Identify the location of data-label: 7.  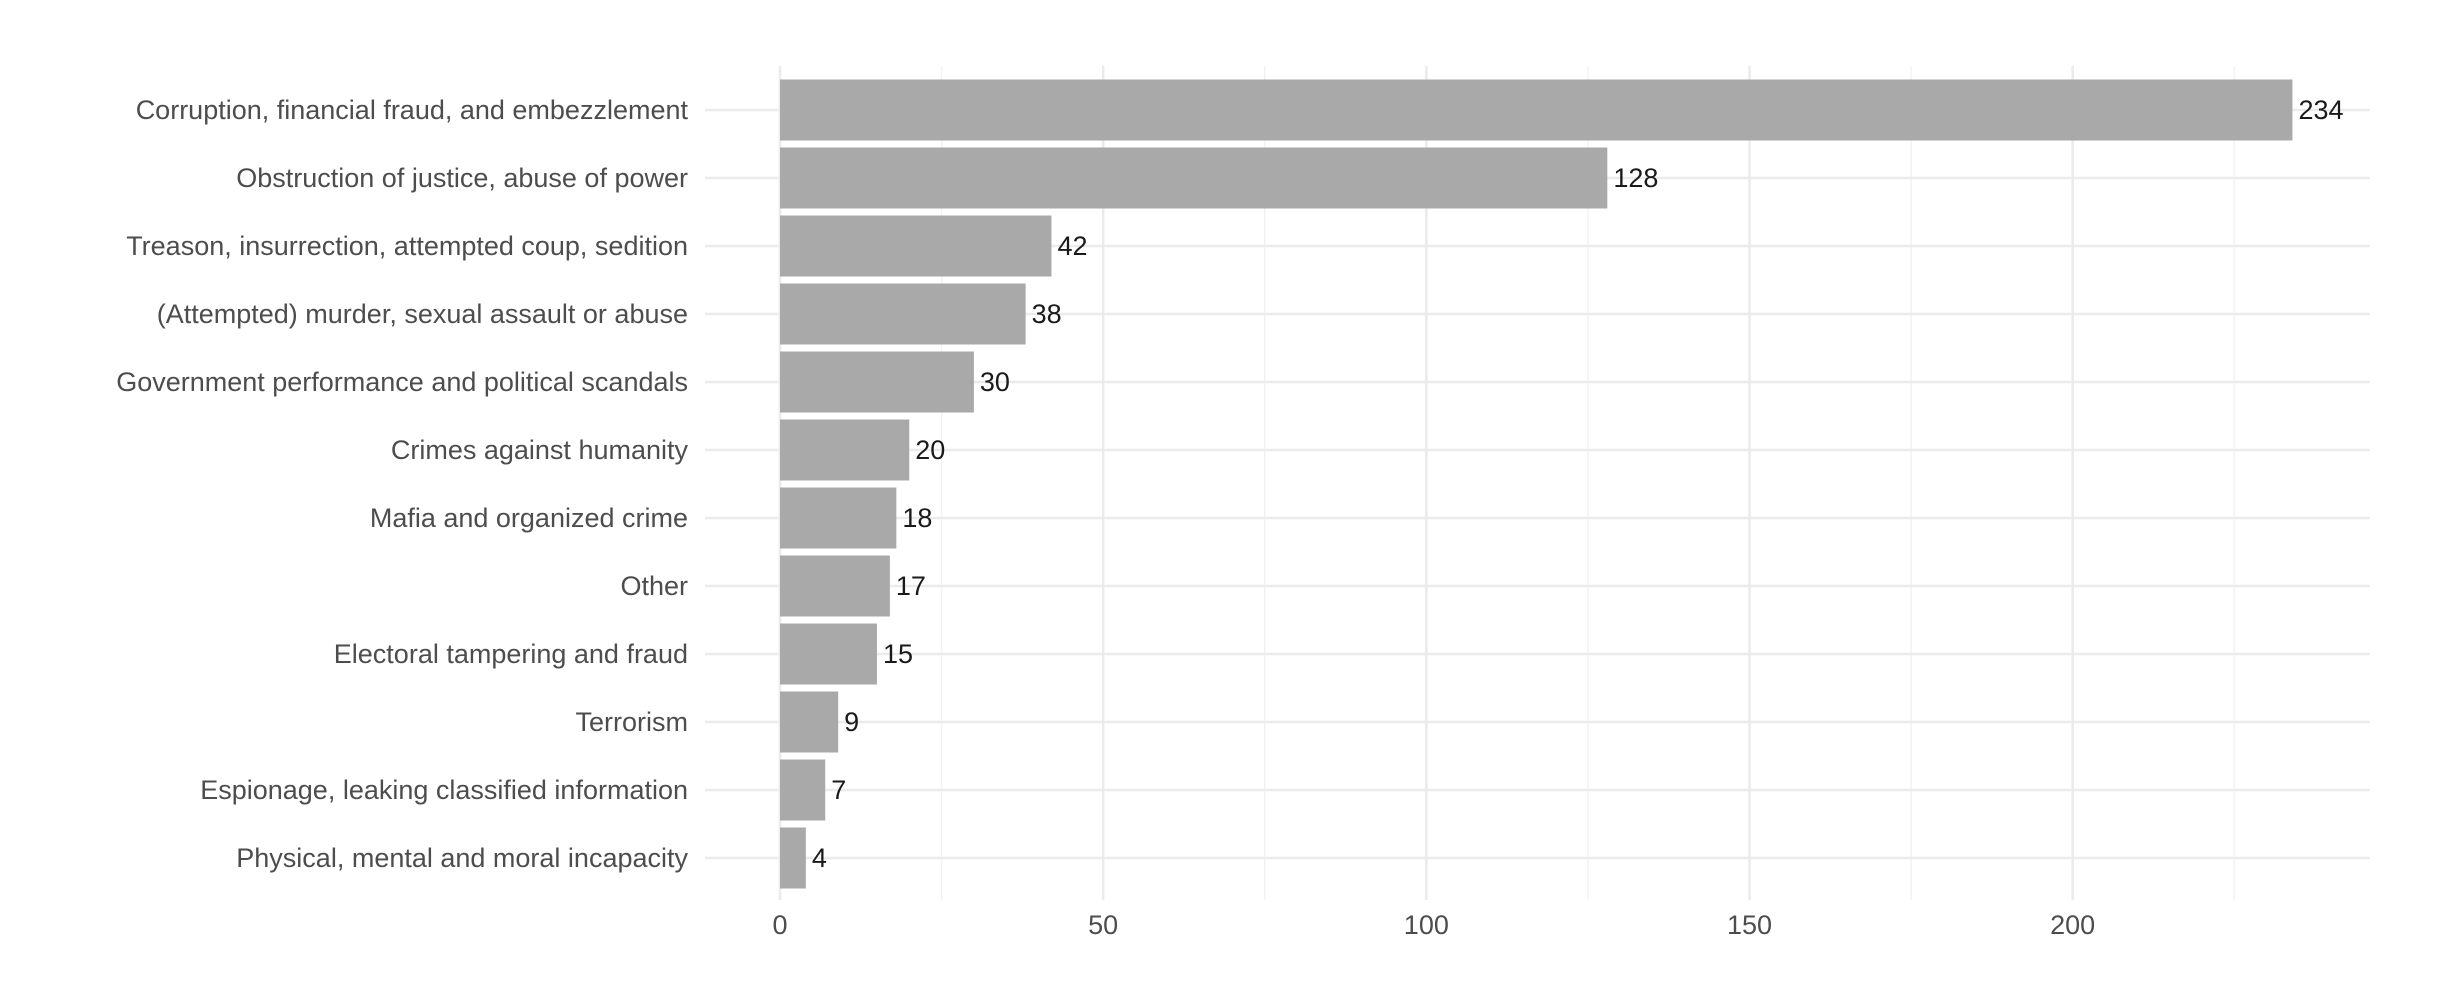
(838, 790).